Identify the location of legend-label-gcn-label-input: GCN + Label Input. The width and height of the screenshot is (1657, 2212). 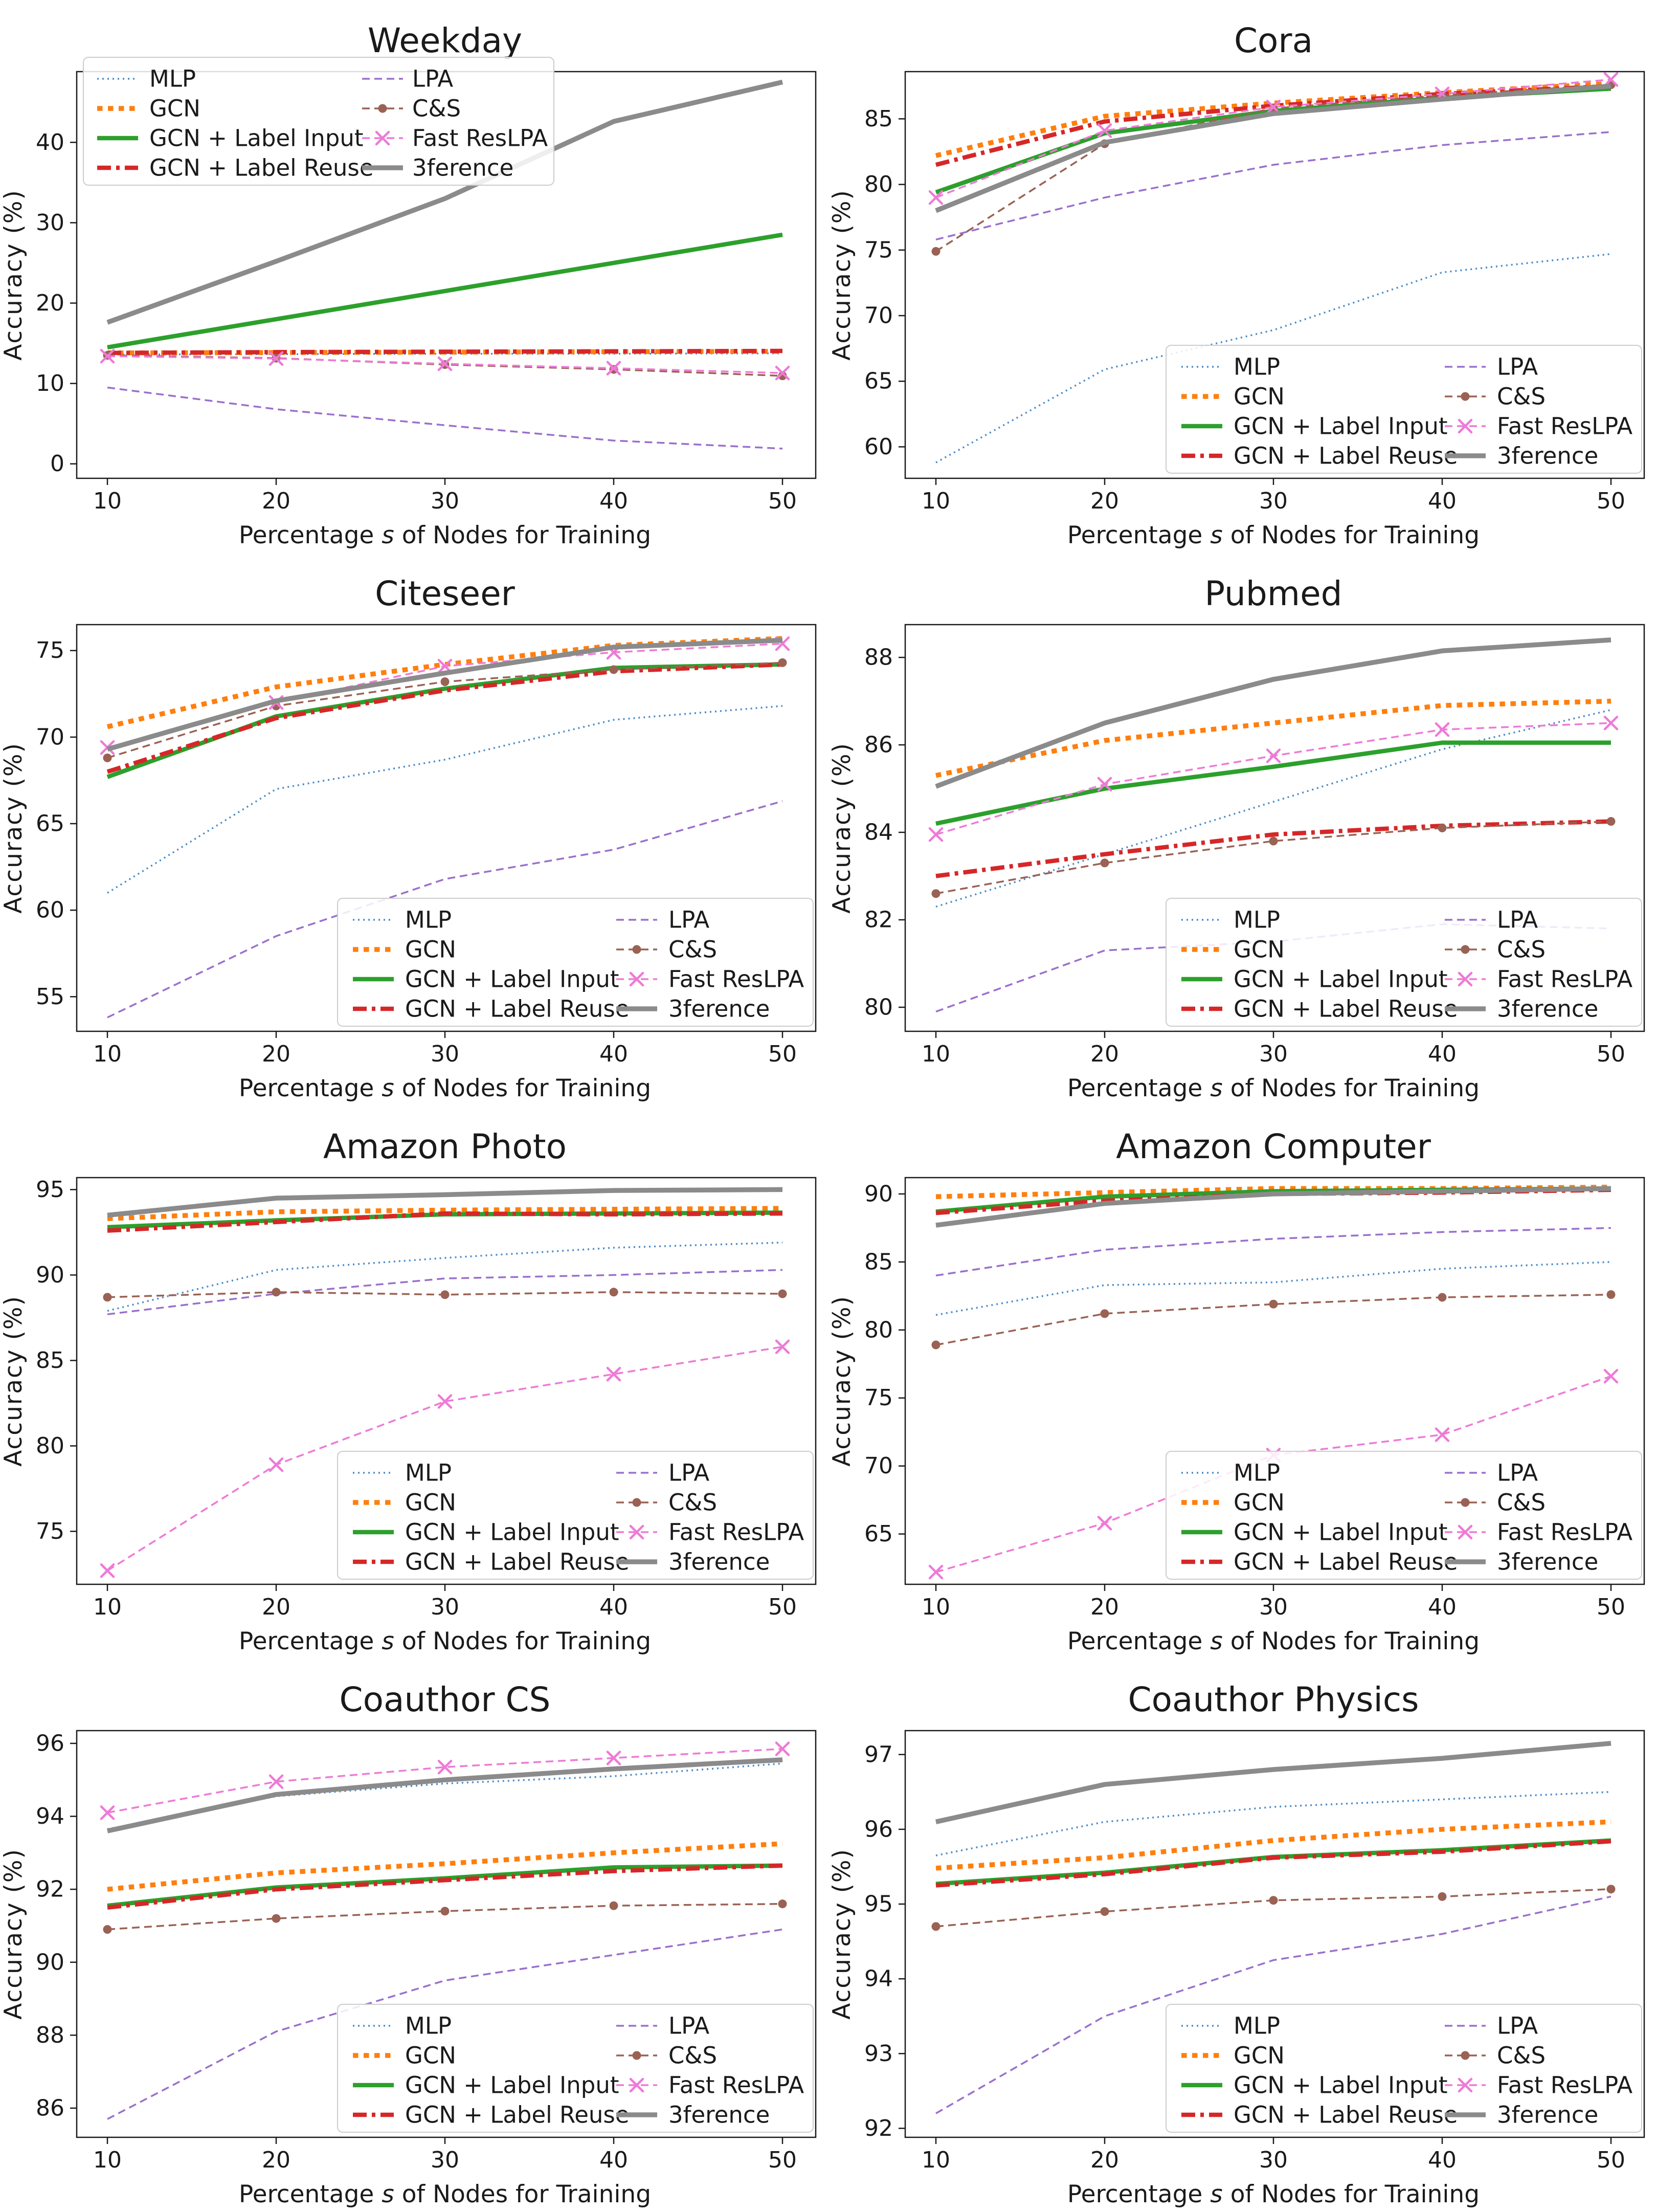
(512, 979).